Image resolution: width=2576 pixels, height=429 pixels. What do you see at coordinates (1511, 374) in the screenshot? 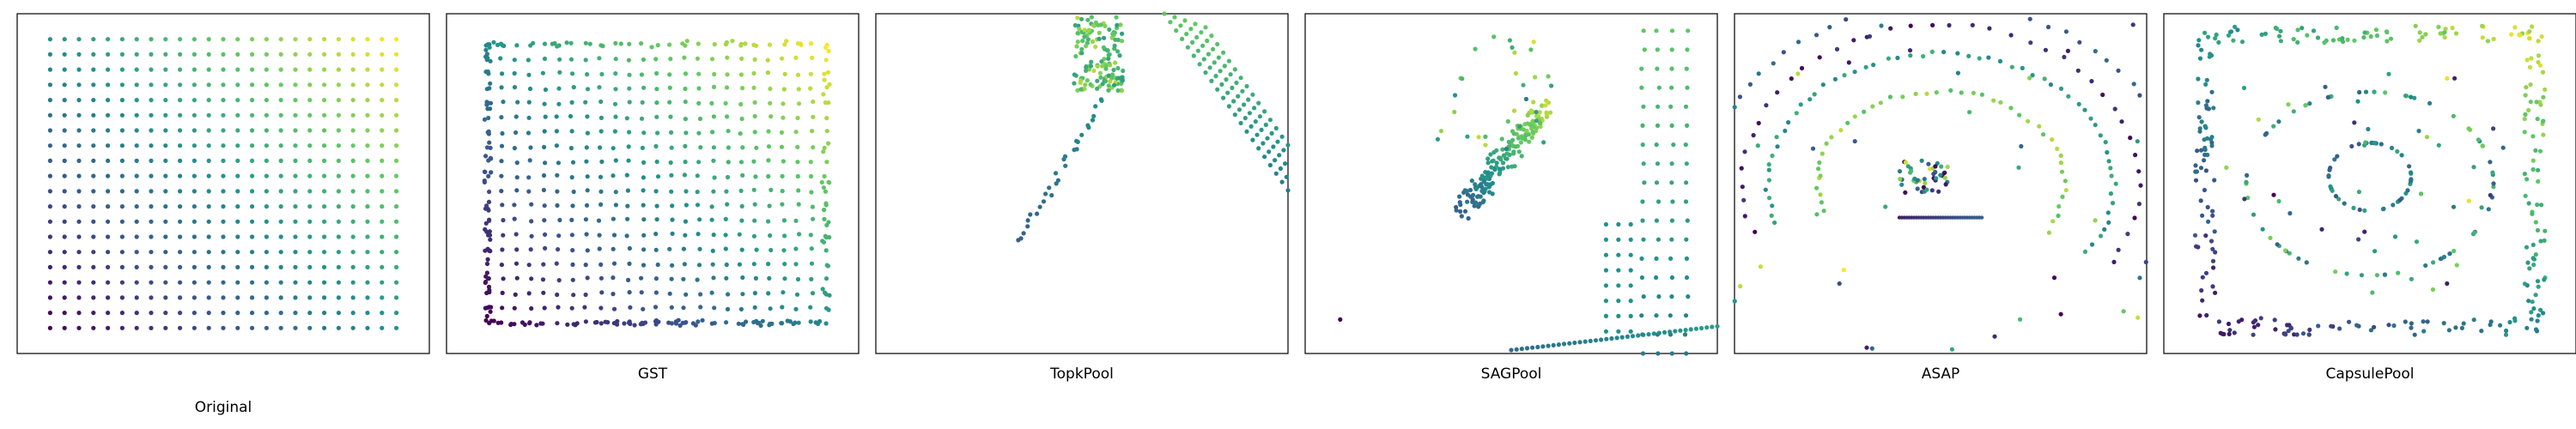
I see `panel-caption: SAGPool` at bounding box center [1511, 374].